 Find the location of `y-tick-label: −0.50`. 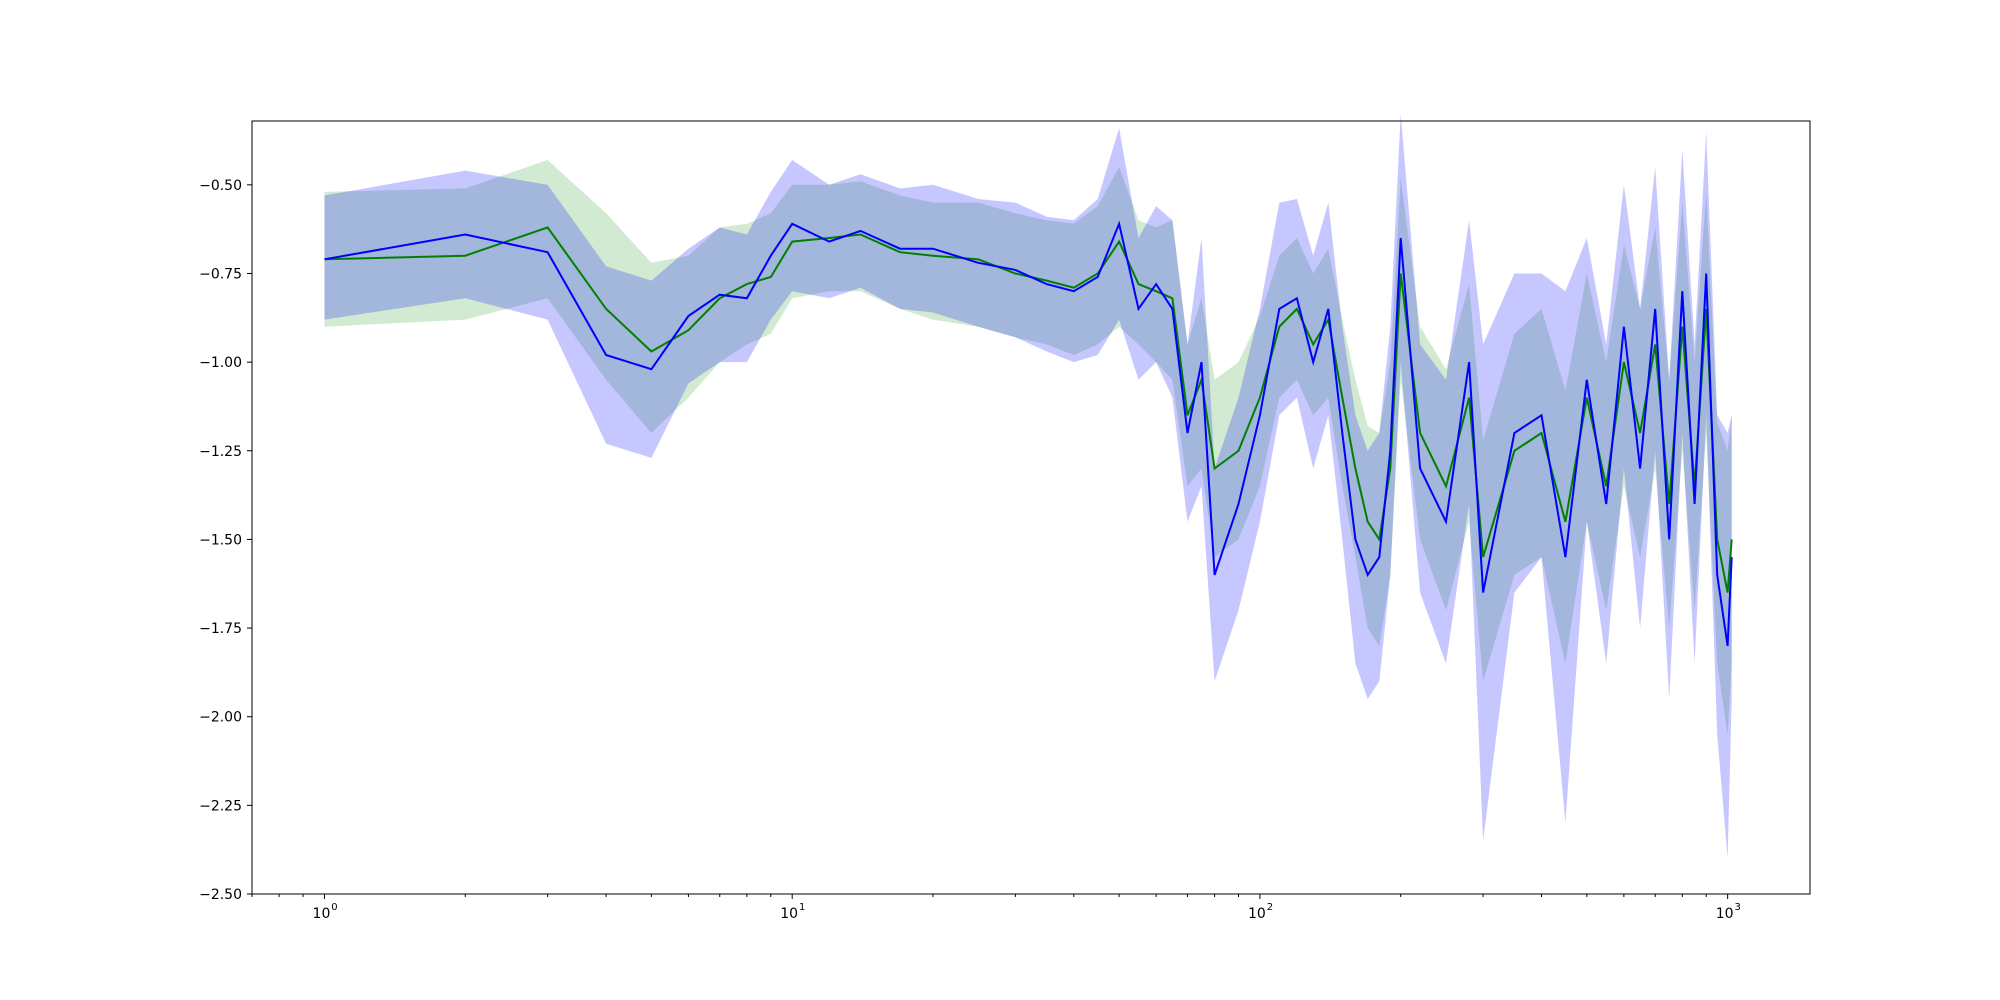

y-tick-label: −0.50 is located at coordinates (220, 186).